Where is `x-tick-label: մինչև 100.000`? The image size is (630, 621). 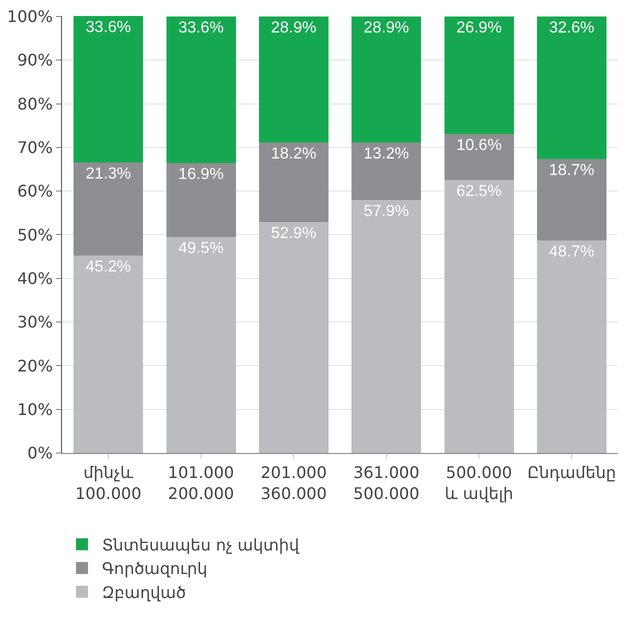 x-tick-label: մինչև 100.000 is located at coordinates (108, 483).